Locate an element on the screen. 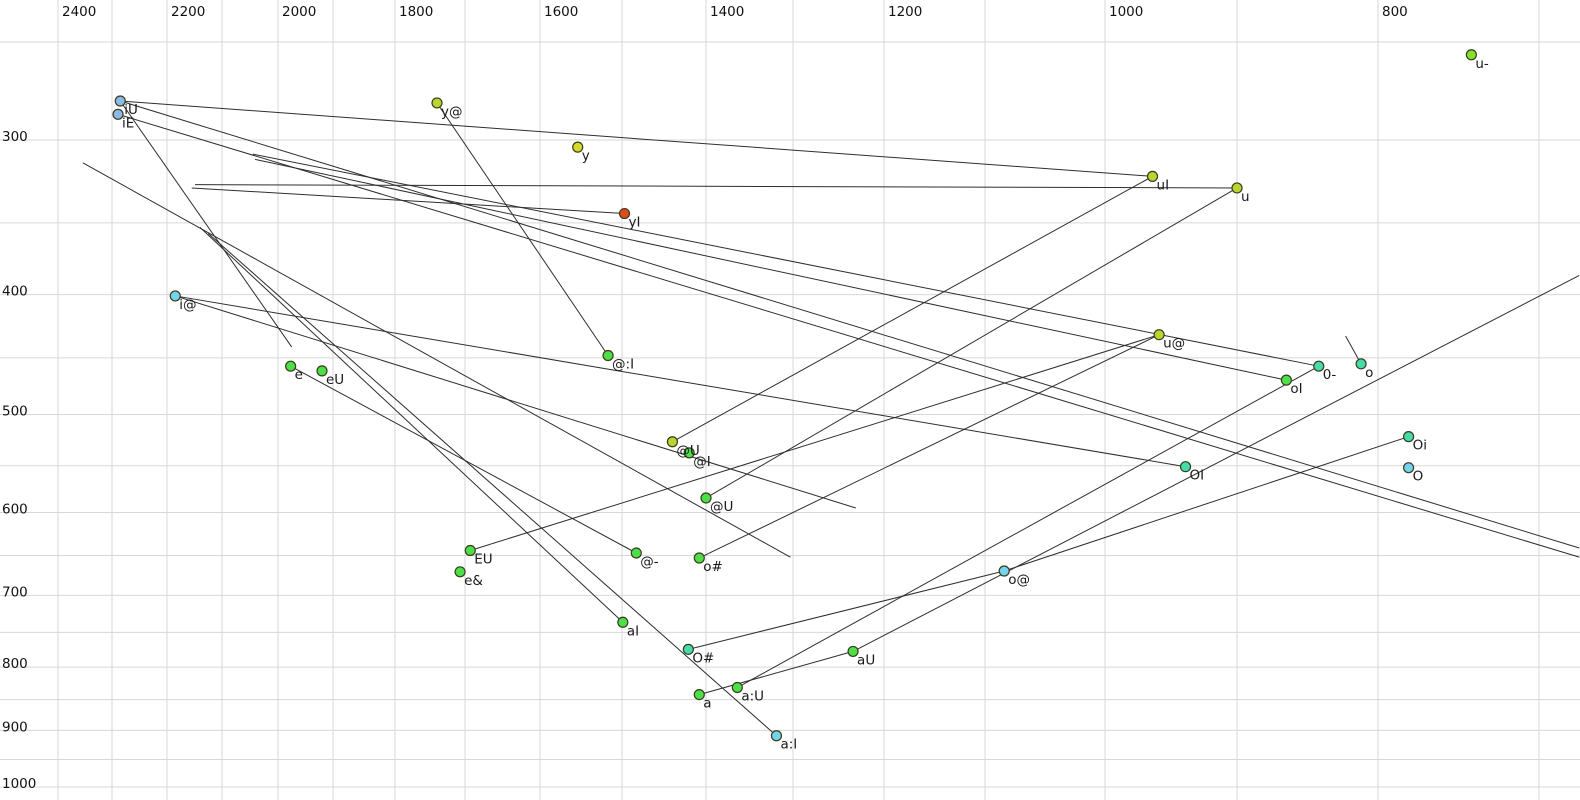  vowel-point-aU is located at coordinates (853, 651).